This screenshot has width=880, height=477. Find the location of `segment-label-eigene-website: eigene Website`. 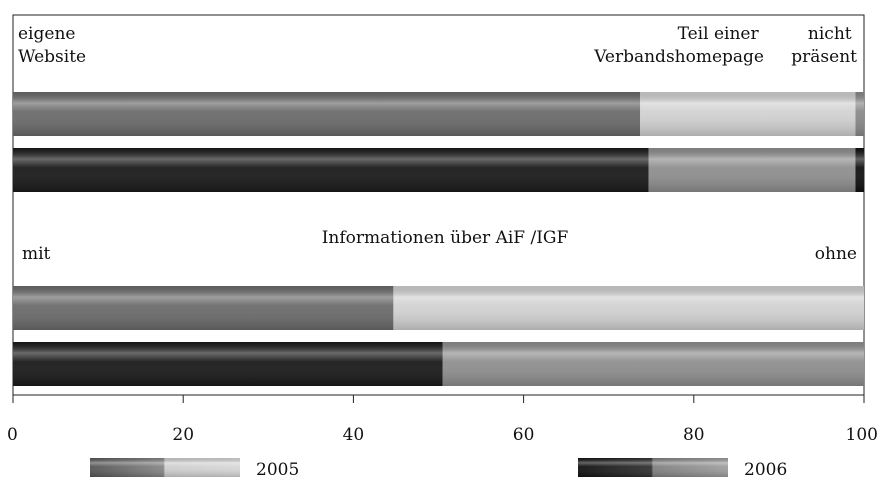

segment-label-eigene-website: eigene Website is located at coordinates (52, 45).